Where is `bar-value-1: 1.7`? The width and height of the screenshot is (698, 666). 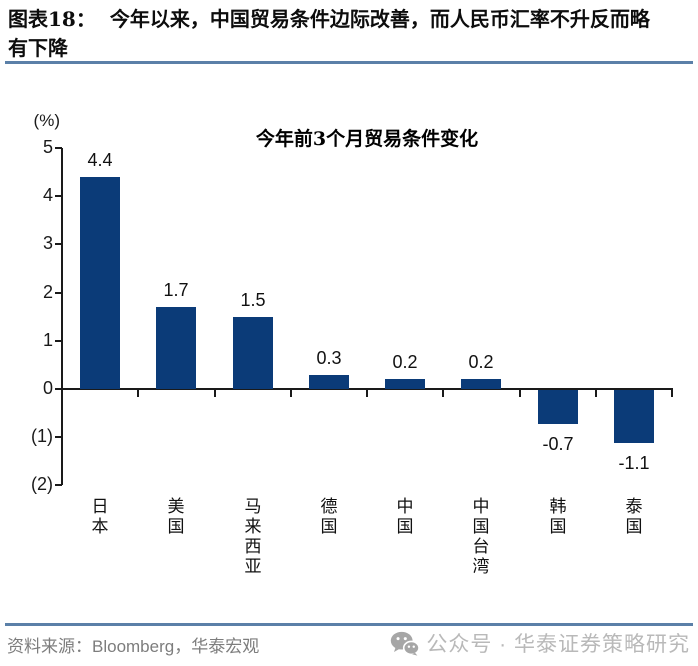 bar-value-1: 1.7 is located at coordinates (176, 290).